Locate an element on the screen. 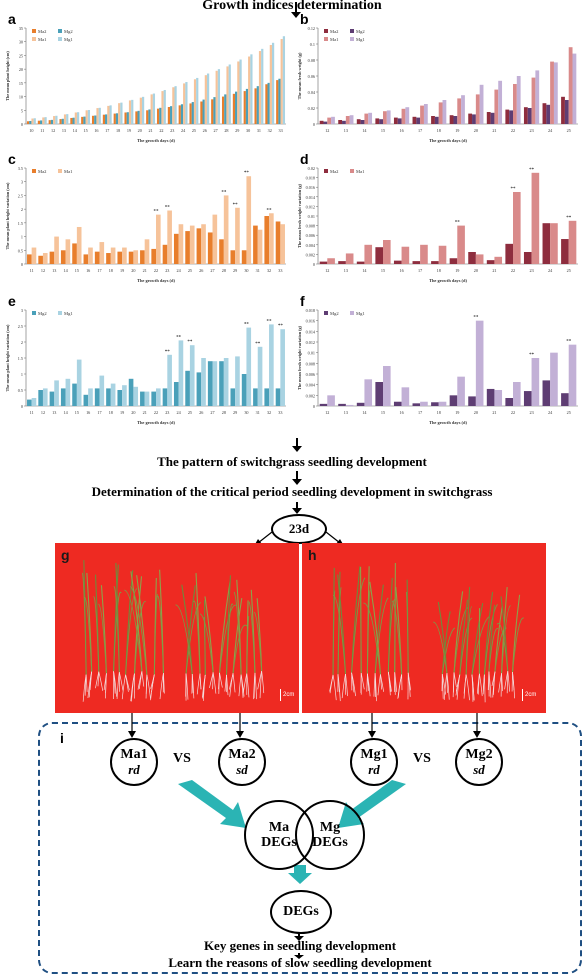  y-axis-label: The mean fresh weight (g) is located at coordinates (299, 75).